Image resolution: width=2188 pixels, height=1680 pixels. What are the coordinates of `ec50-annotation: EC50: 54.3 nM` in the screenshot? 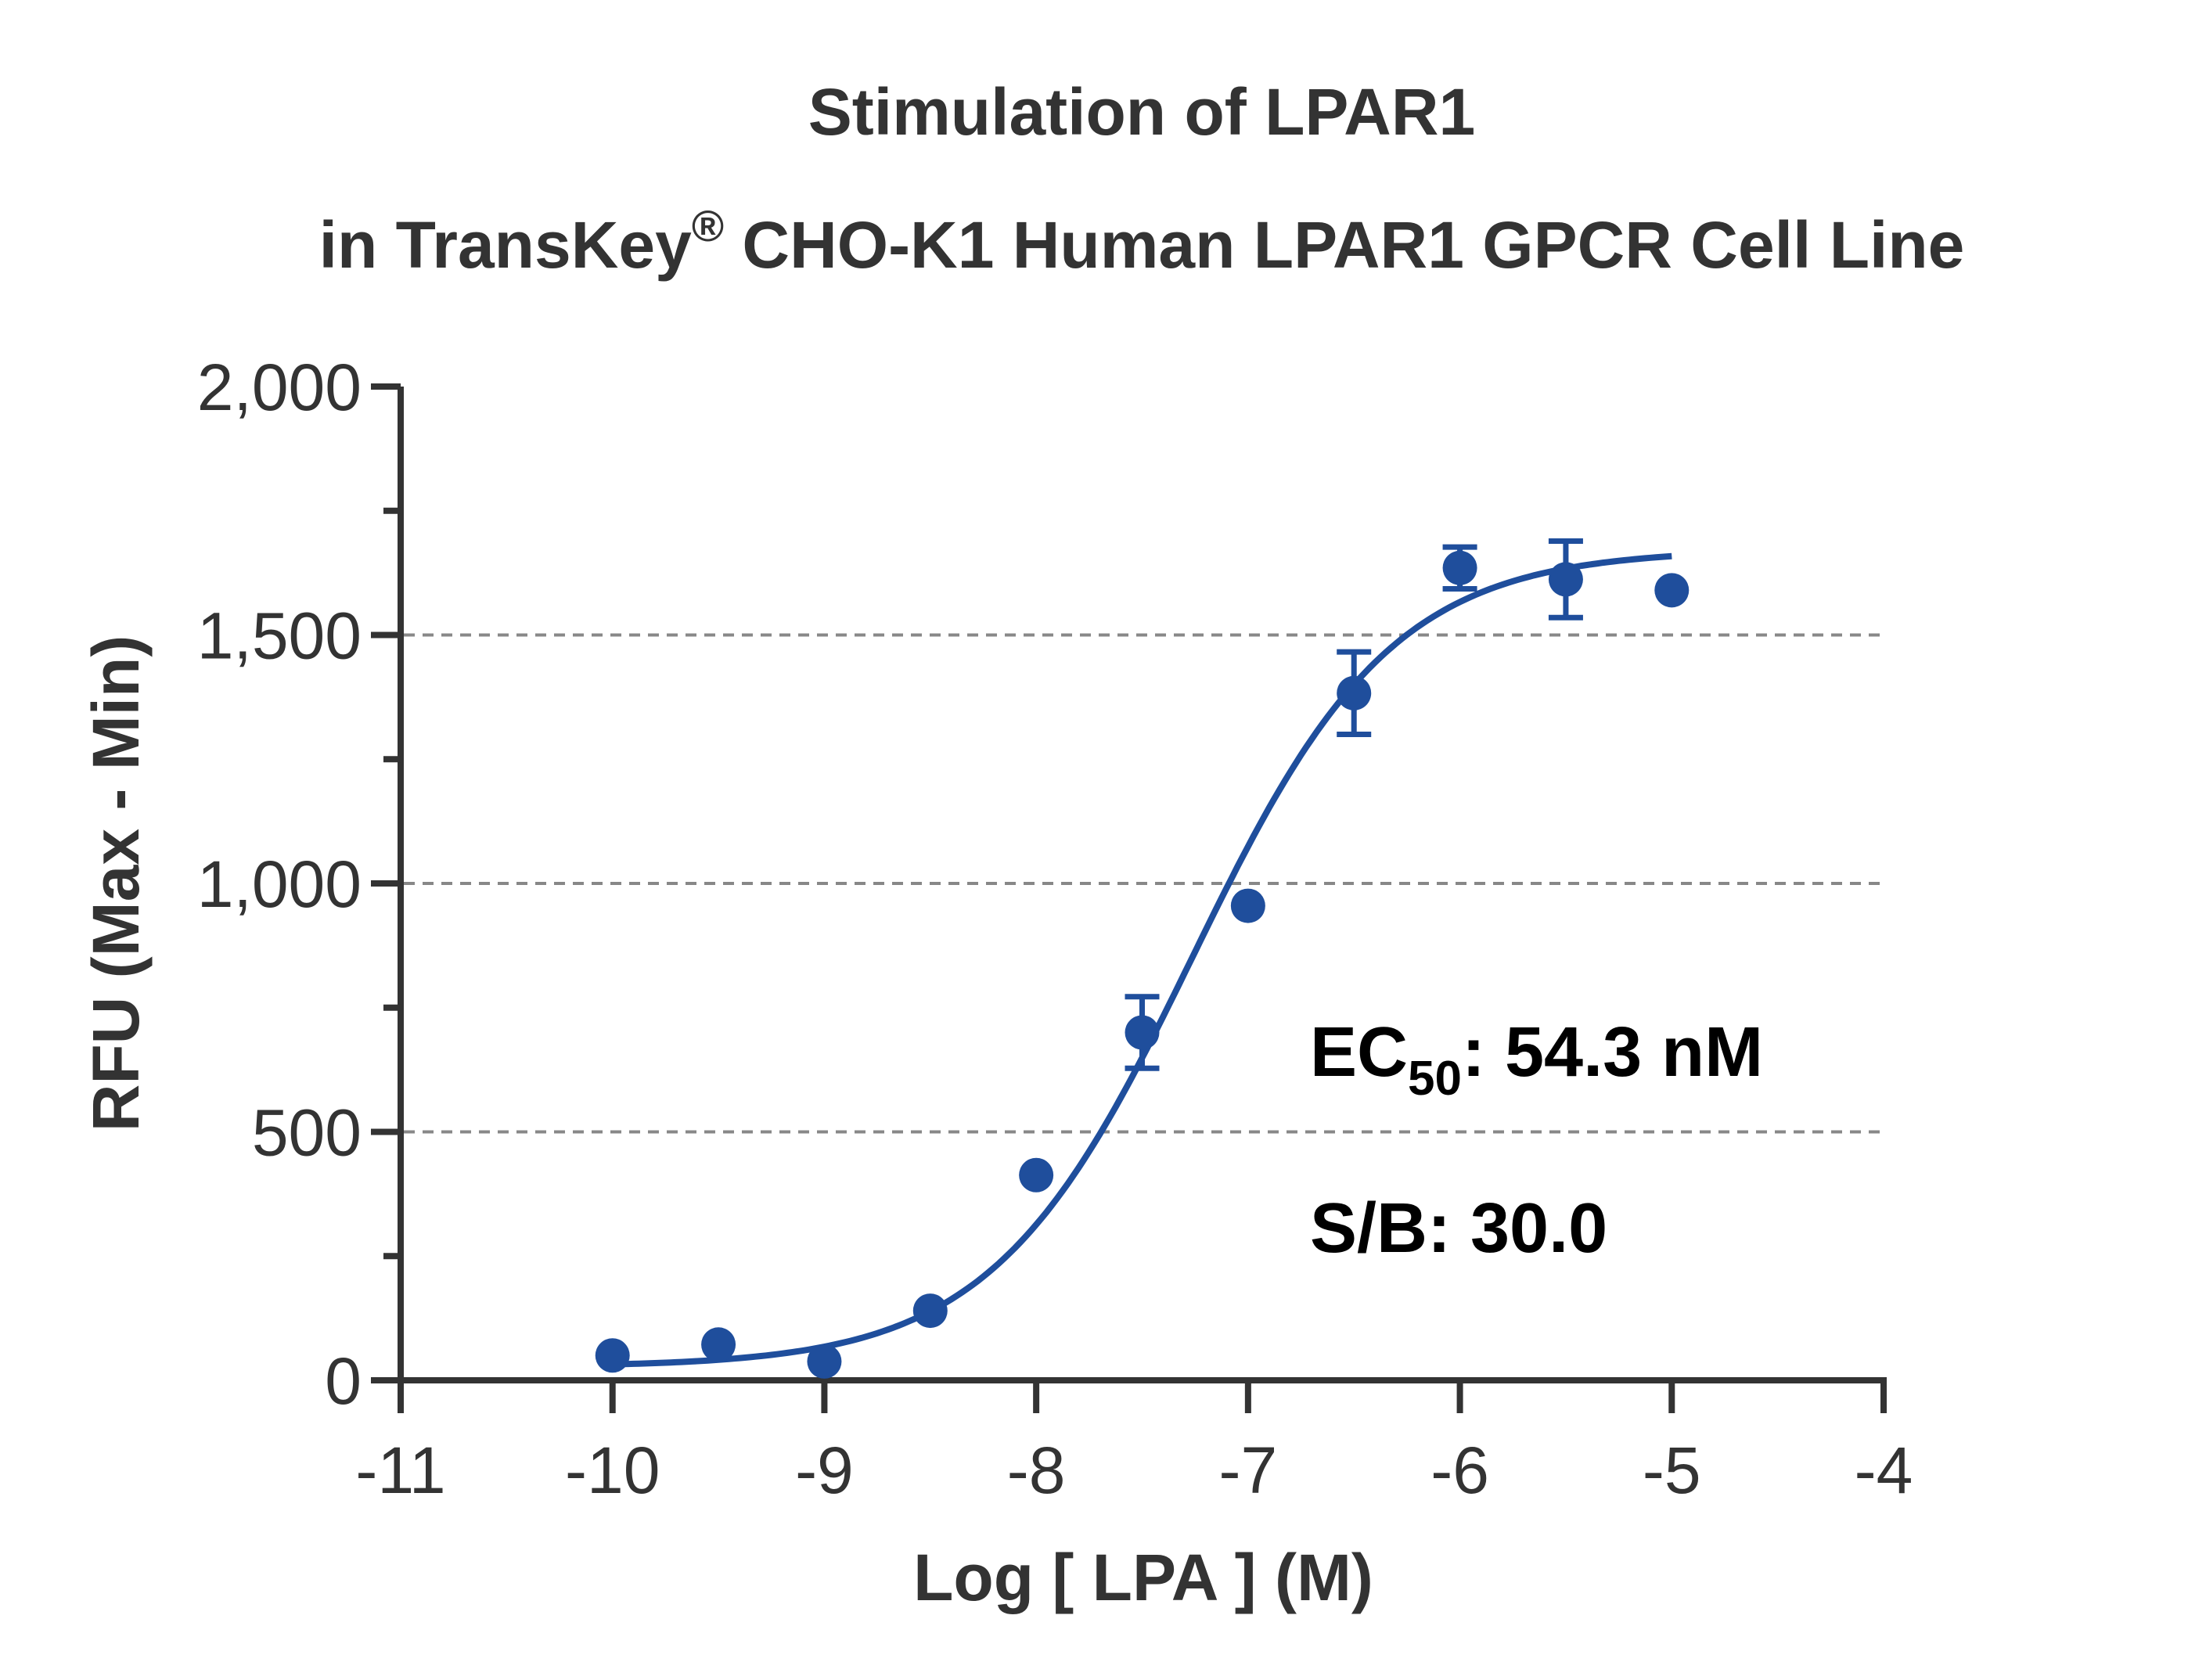 It's located at (1536, 1059).